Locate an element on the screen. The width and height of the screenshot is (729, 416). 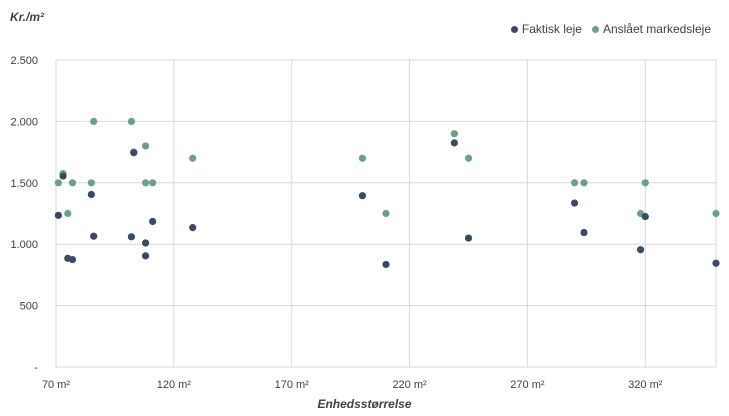
x-tick-label: 270 m² is located at coordinates (527, 385).